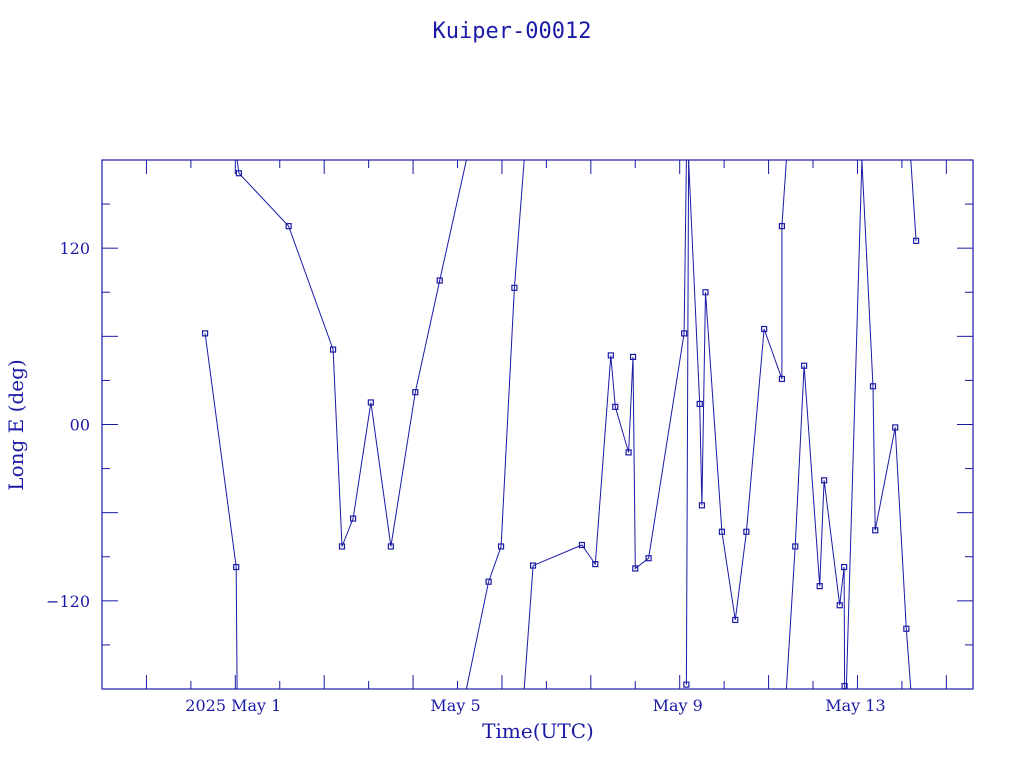 The width and height of the screenshot is (1024, 768). Describe the element at coordinates (538, 731) in the screenshot. I see `x-axis-label: Time(UTC)` at that location.